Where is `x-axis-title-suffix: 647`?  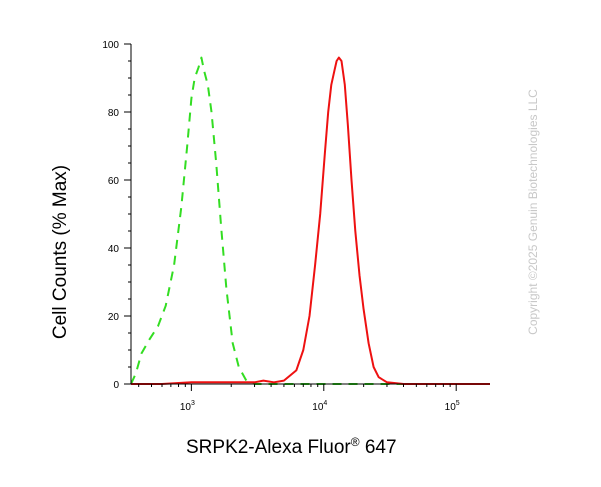
x-axis-title-suffix: 647 is located at coordinates (378, 447).